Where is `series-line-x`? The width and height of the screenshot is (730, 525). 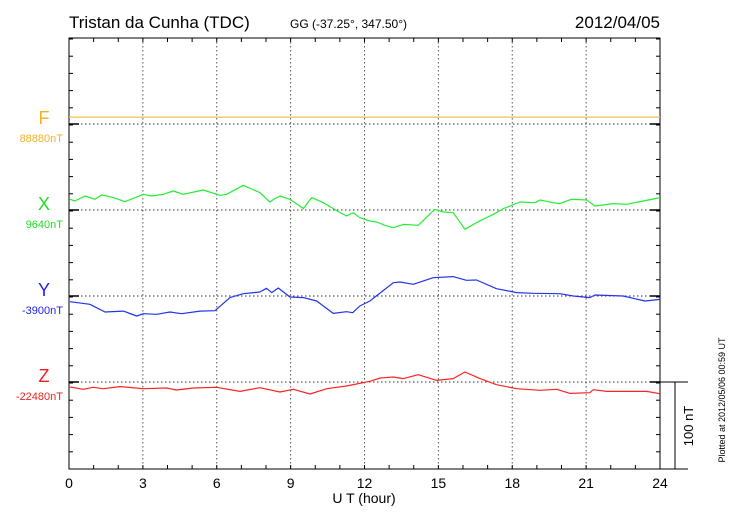 series-line-x is located at coordinates (365, 207).